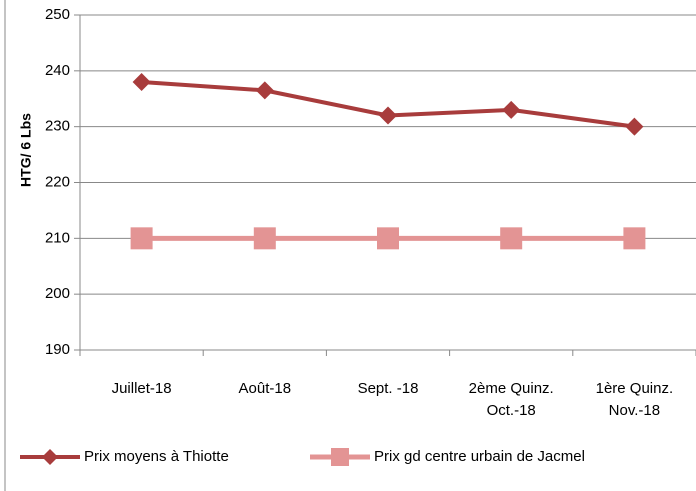 The width and height of the screenshot is (696, 491). I want to click on y-tick-label: 190, so click(57, 349).